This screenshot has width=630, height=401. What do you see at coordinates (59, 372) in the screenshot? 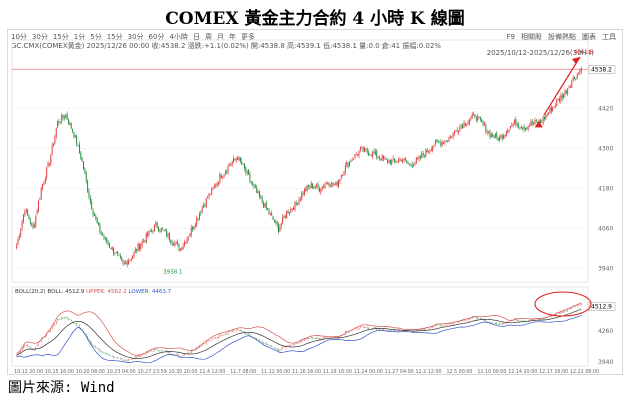
I see `x-tick-1: 10.15 16:00` at bounding box center [59, 372].